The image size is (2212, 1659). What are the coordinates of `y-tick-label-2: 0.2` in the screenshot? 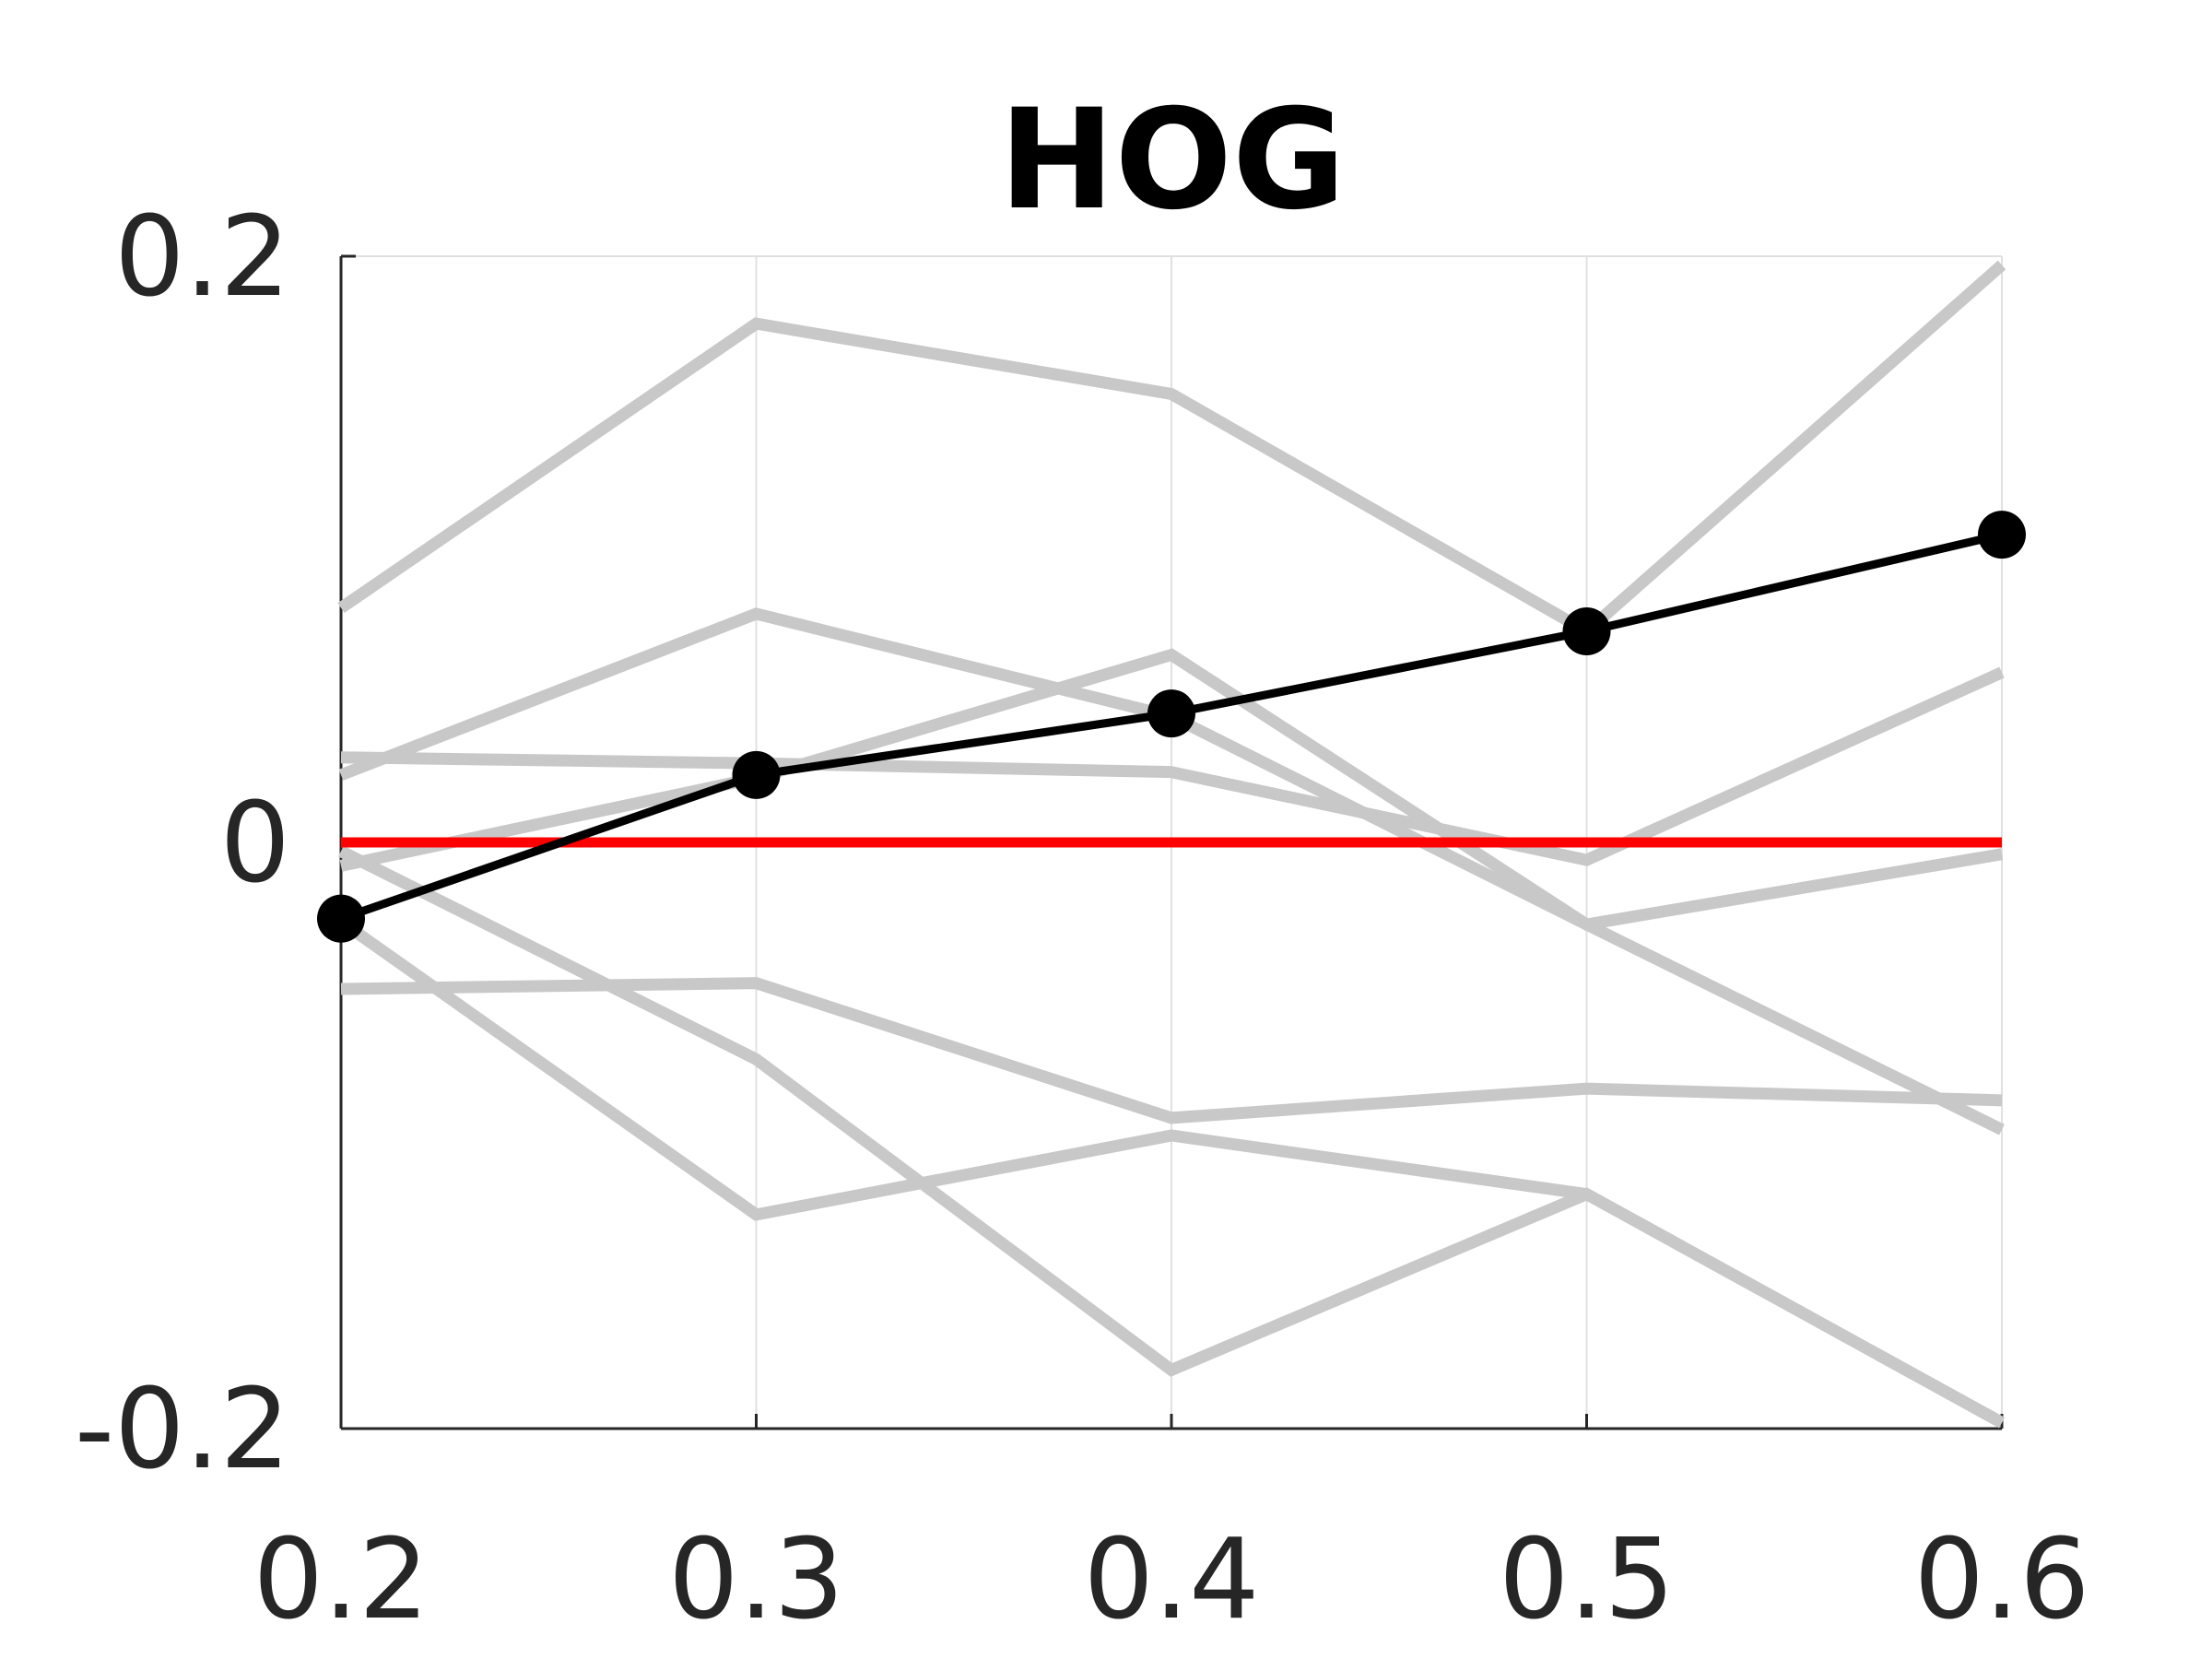 It's located at (202, 258).